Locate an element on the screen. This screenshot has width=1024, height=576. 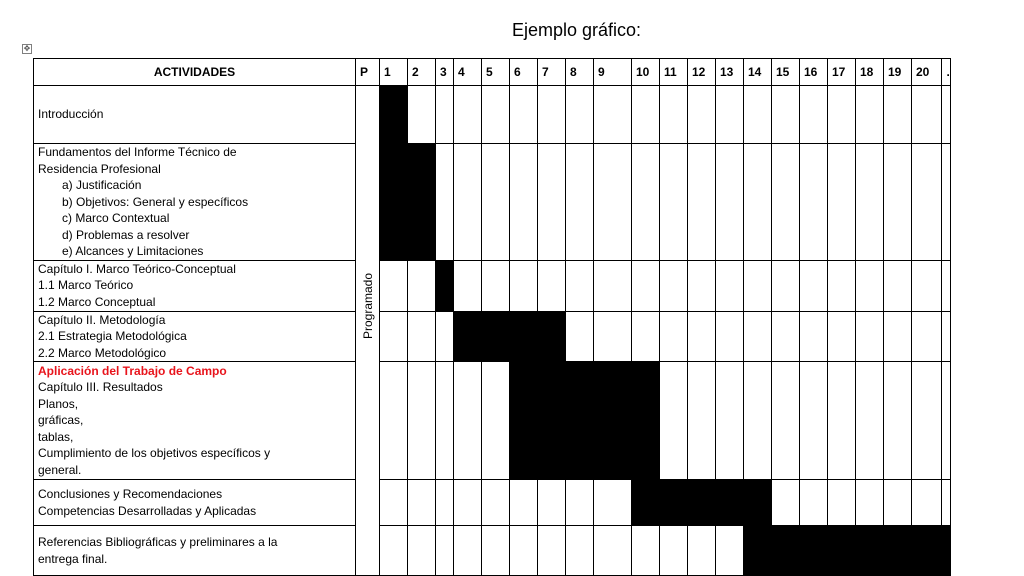
header-week-11: 11 is located at coordinates (673, 72).